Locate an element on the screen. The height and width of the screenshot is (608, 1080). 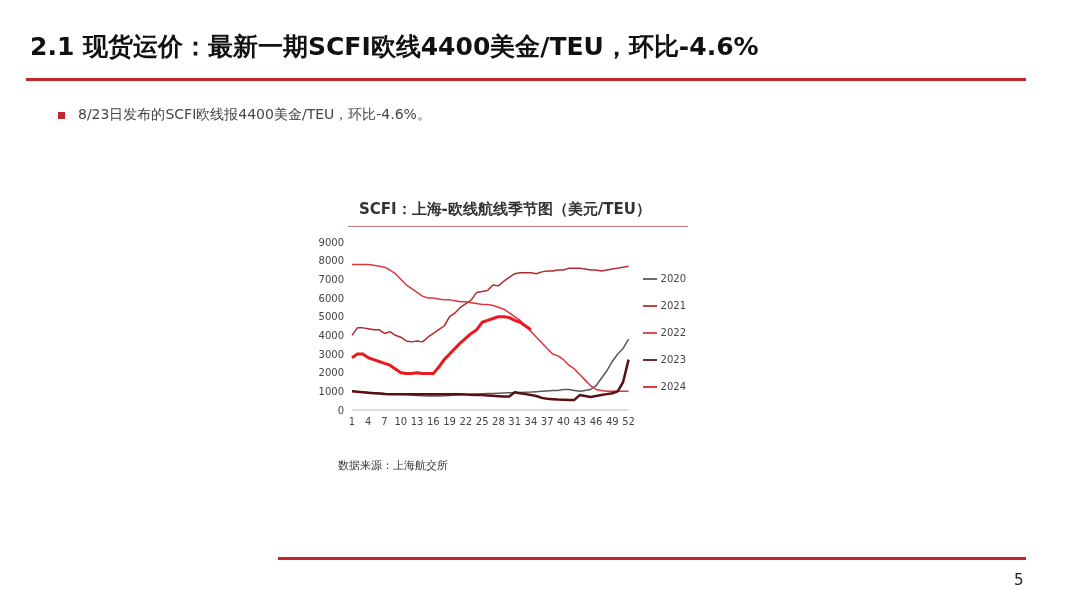
x-tick-label: 37 is located at coordinates (547, 422).